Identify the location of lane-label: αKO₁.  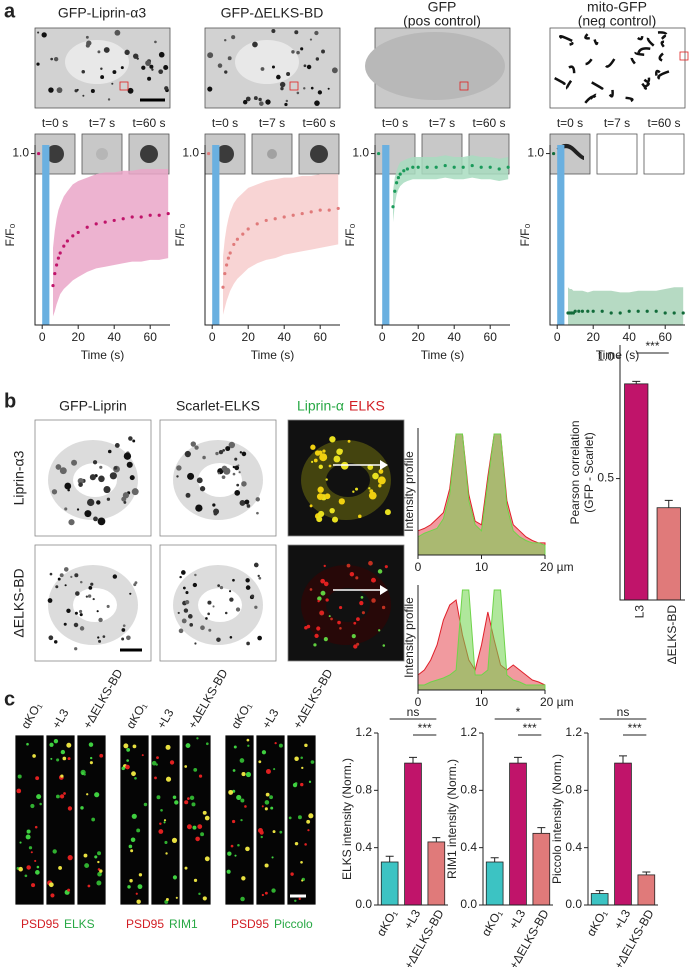
(136, 716).